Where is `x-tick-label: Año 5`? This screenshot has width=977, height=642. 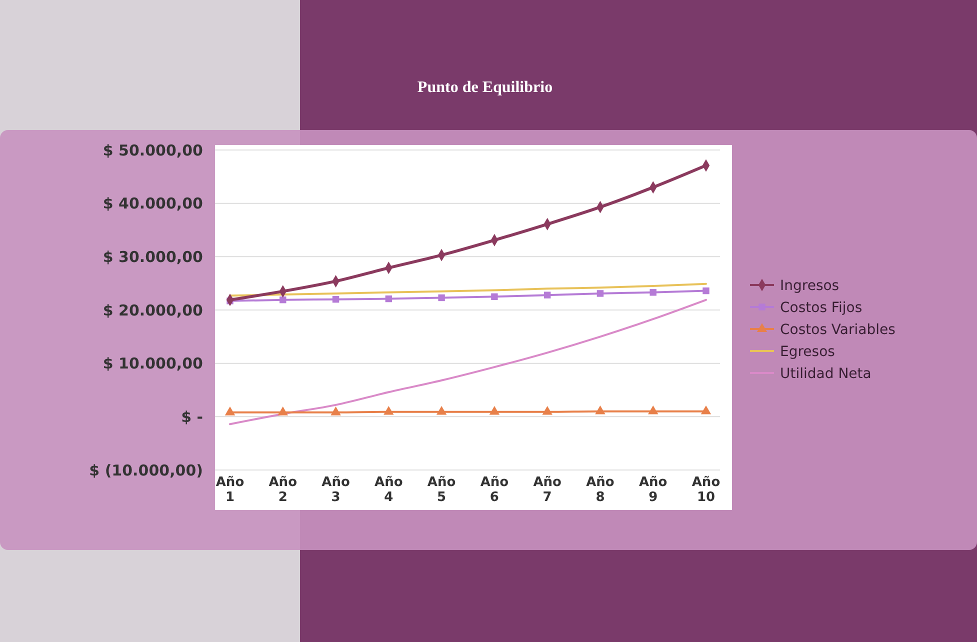 x-tick-label: Año 5 is located at coordinates (441, 490).